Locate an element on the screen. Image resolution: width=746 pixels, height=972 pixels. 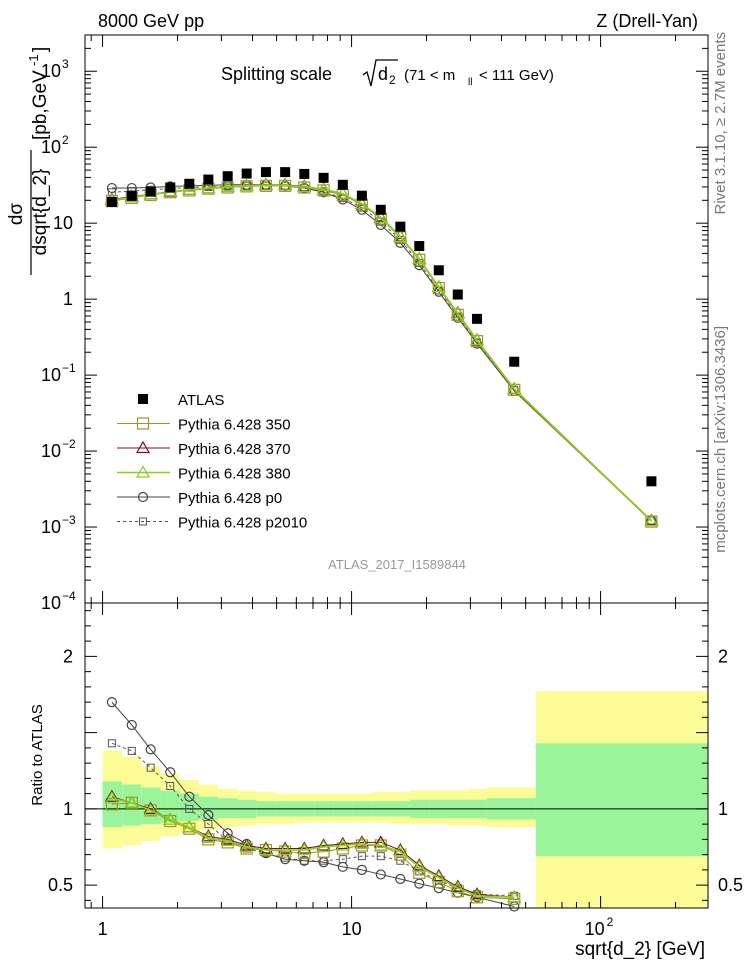
ratio-tick-label-right: 1 is located at coordinates (723, 809).